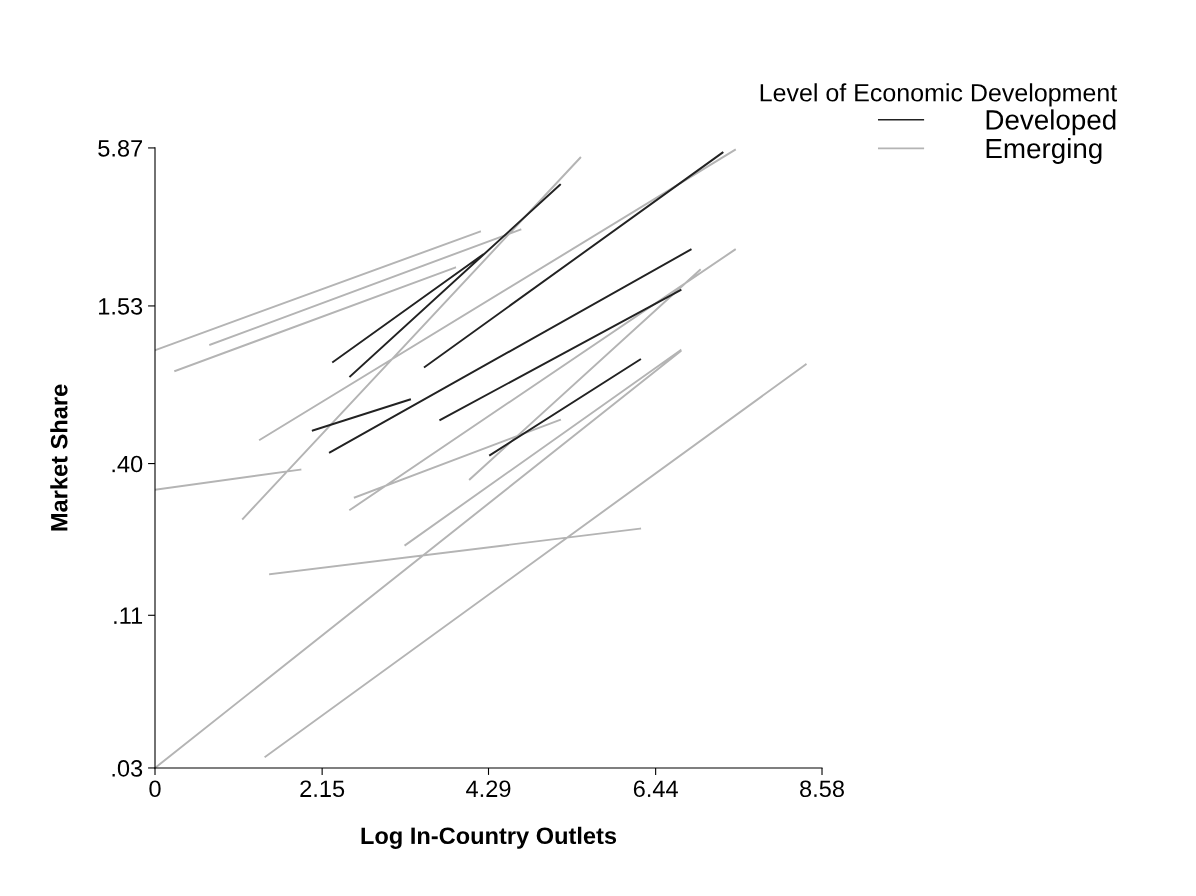 The width and height of the screenshot is (1196, 896). Describe the element at coordinates (488, 789) in the screenshot. I see `x-tick-label: 4.29` at that location.